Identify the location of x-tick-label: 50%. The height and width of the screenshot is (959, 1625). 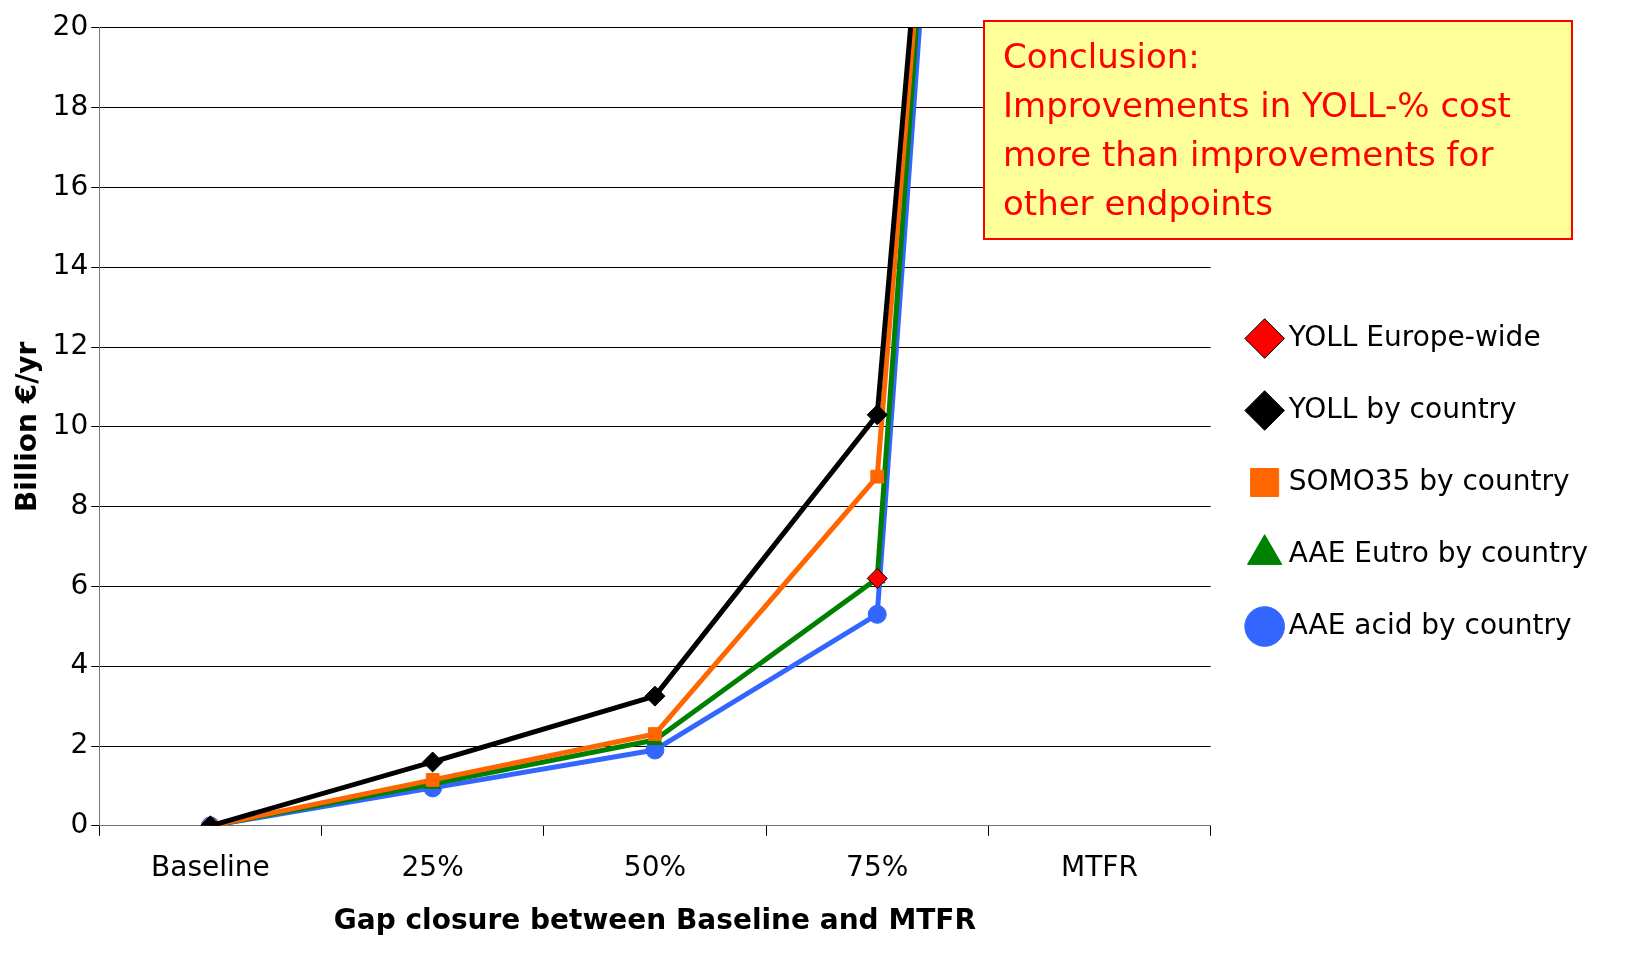
(655, 866).